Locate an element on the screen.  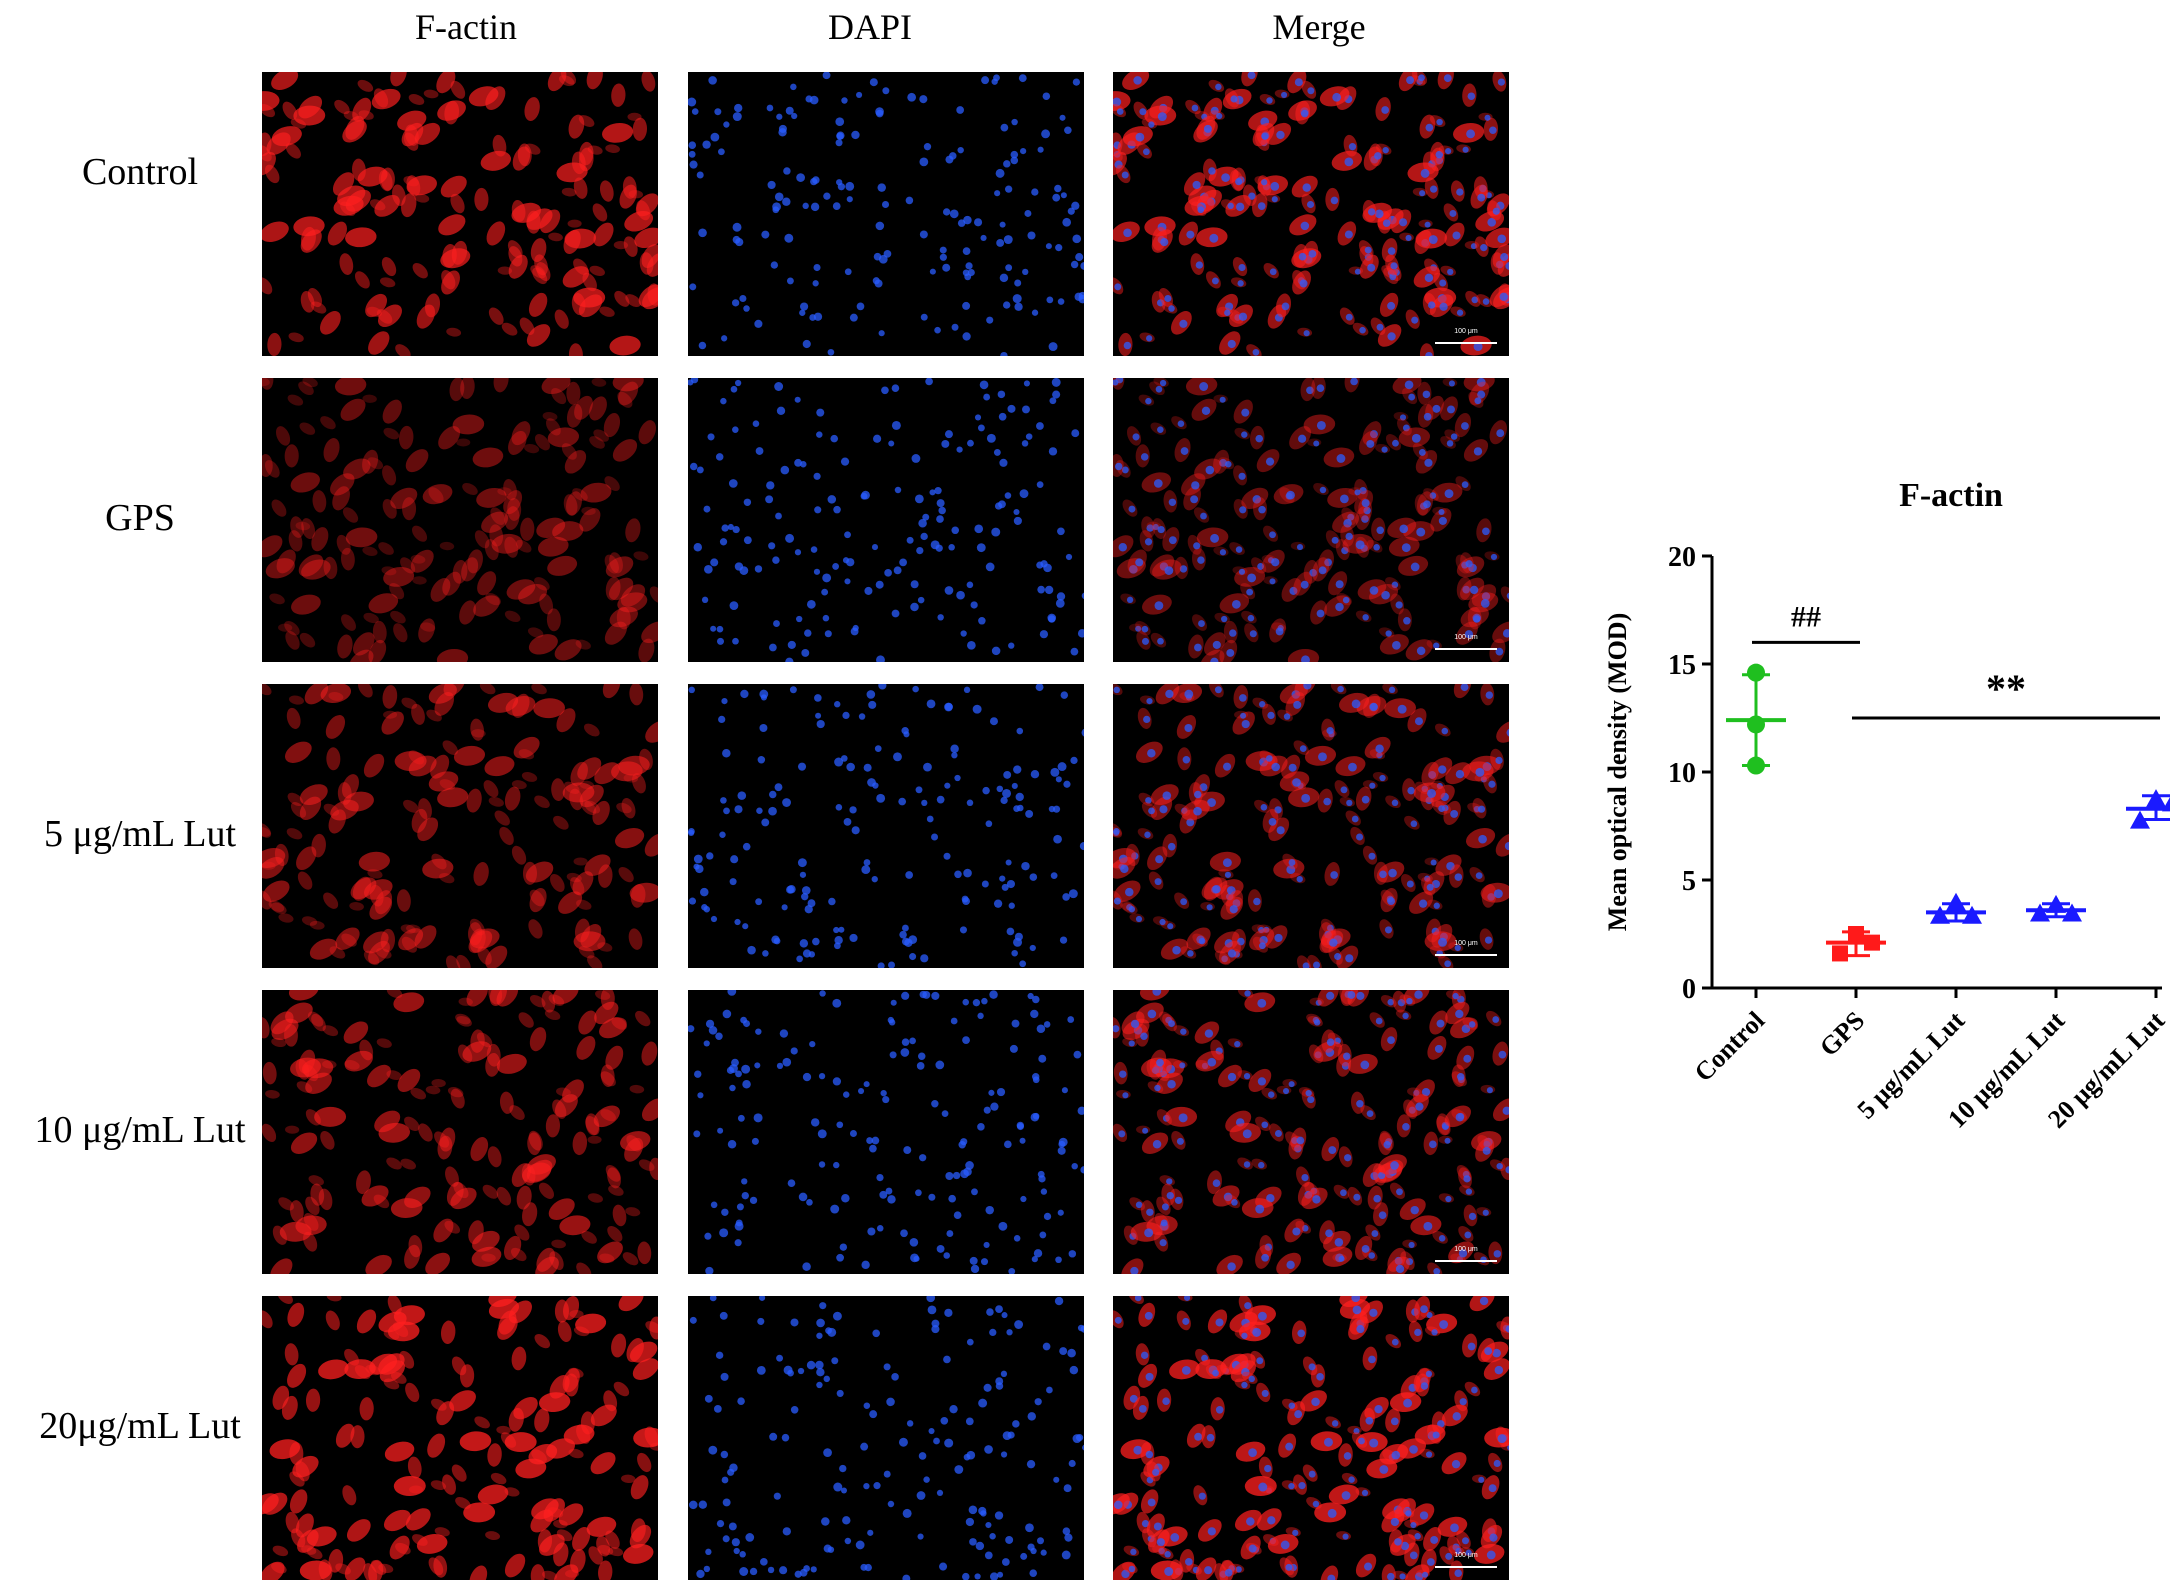
column-header-merge: Merge is located at coordinates (1319, 27).